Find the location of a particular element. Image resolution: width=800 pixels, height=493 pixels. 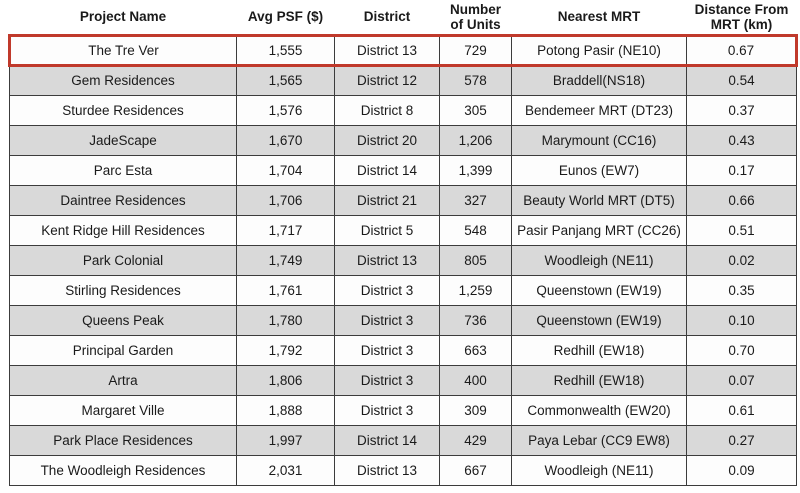

cell-project-name: Sturdee Residences is located at coordinates (123, 110).